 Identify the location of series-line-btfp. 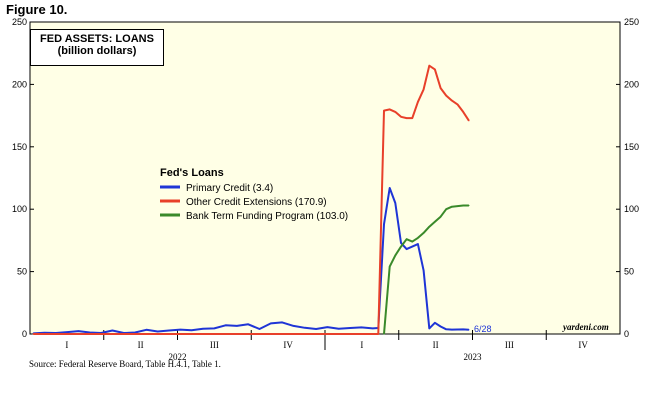
(426, 269).